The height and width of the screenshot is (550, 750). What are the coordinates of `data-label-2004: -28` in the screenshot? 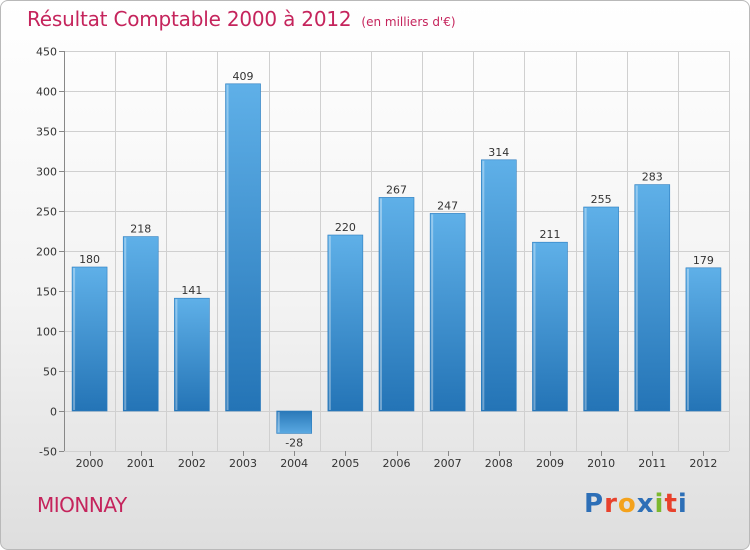 It's located at (294, 442).